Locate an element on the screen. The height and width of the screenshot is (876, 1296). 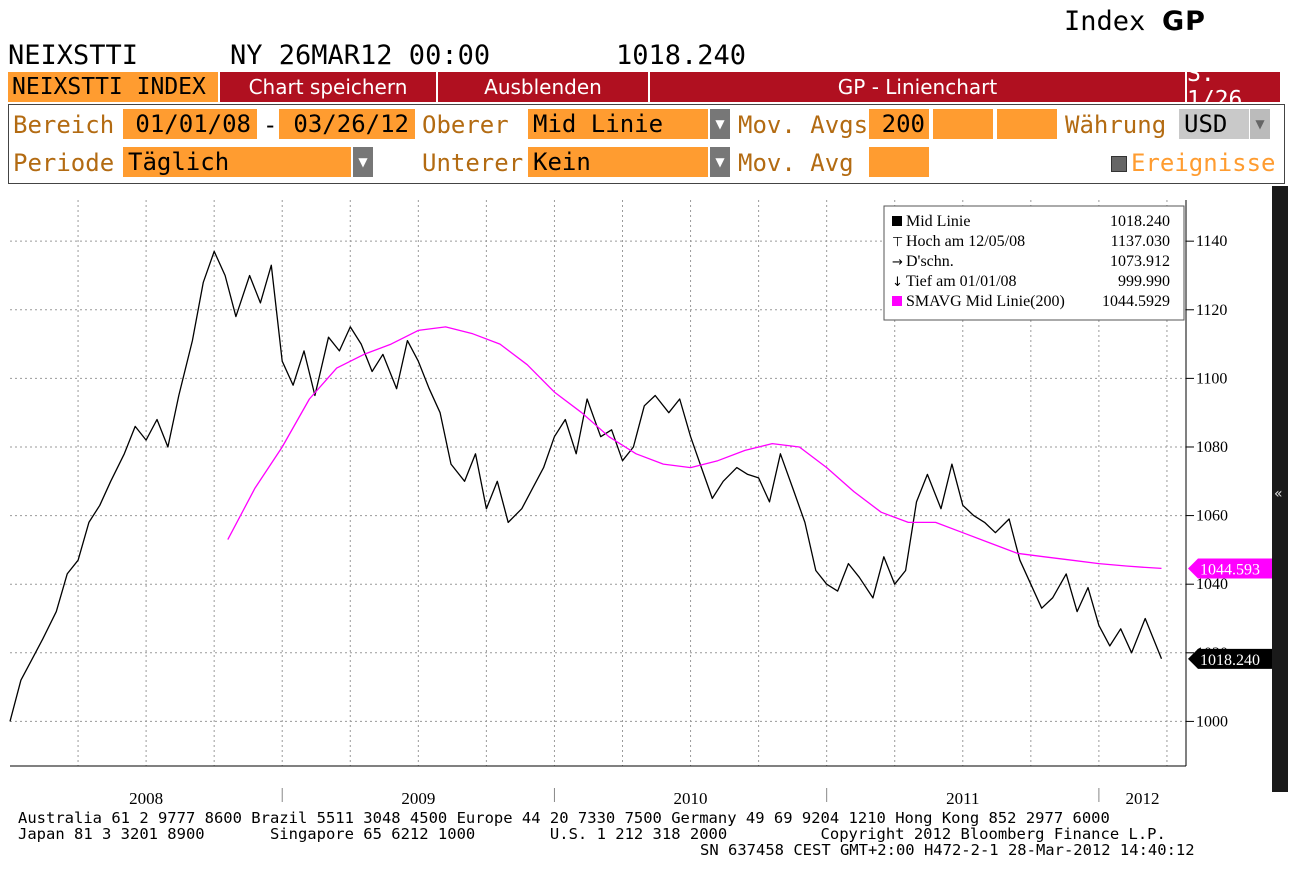
legend-label: Hoch am 12/05/08 is located at coordinates (965, 241).